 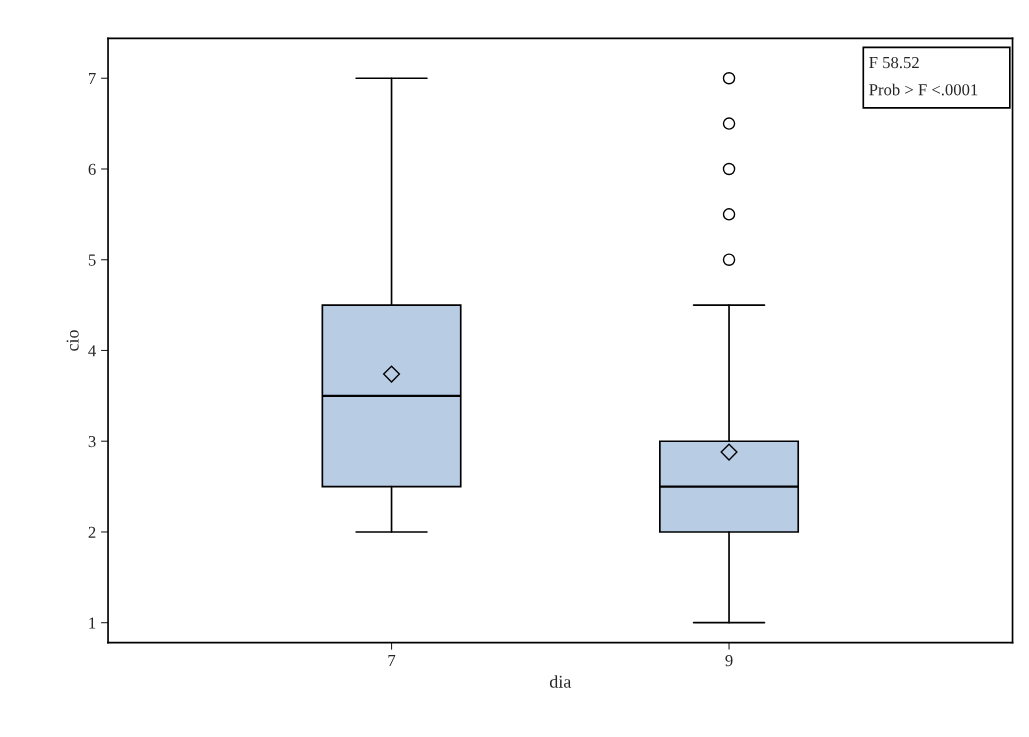 What do you see at coordinates (923, 89) in the screenshot?
I see `annotation: Prob > F <.0001` at bounding box center [923, 89].